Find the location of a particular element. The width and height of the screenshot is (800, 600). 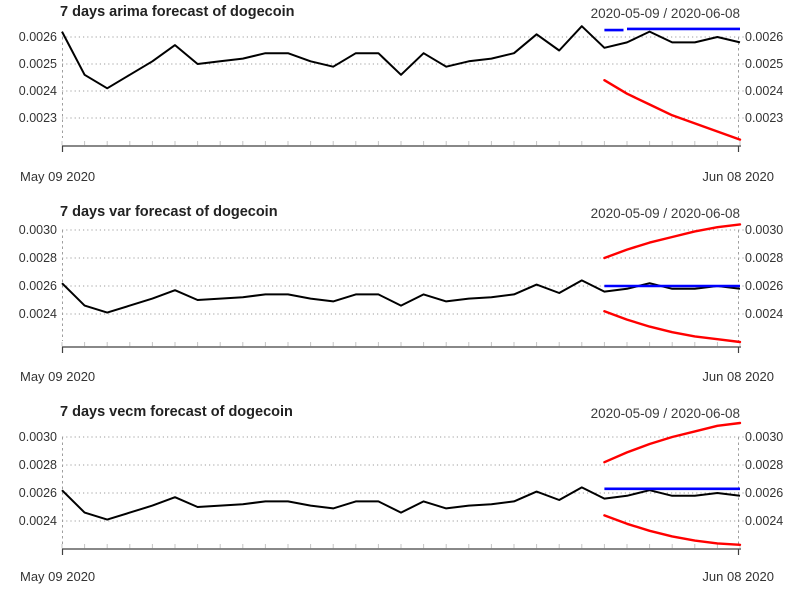

vecm-chart-title: 7 days vecm forecast of dogecoin is located at coordinates (176, 412).